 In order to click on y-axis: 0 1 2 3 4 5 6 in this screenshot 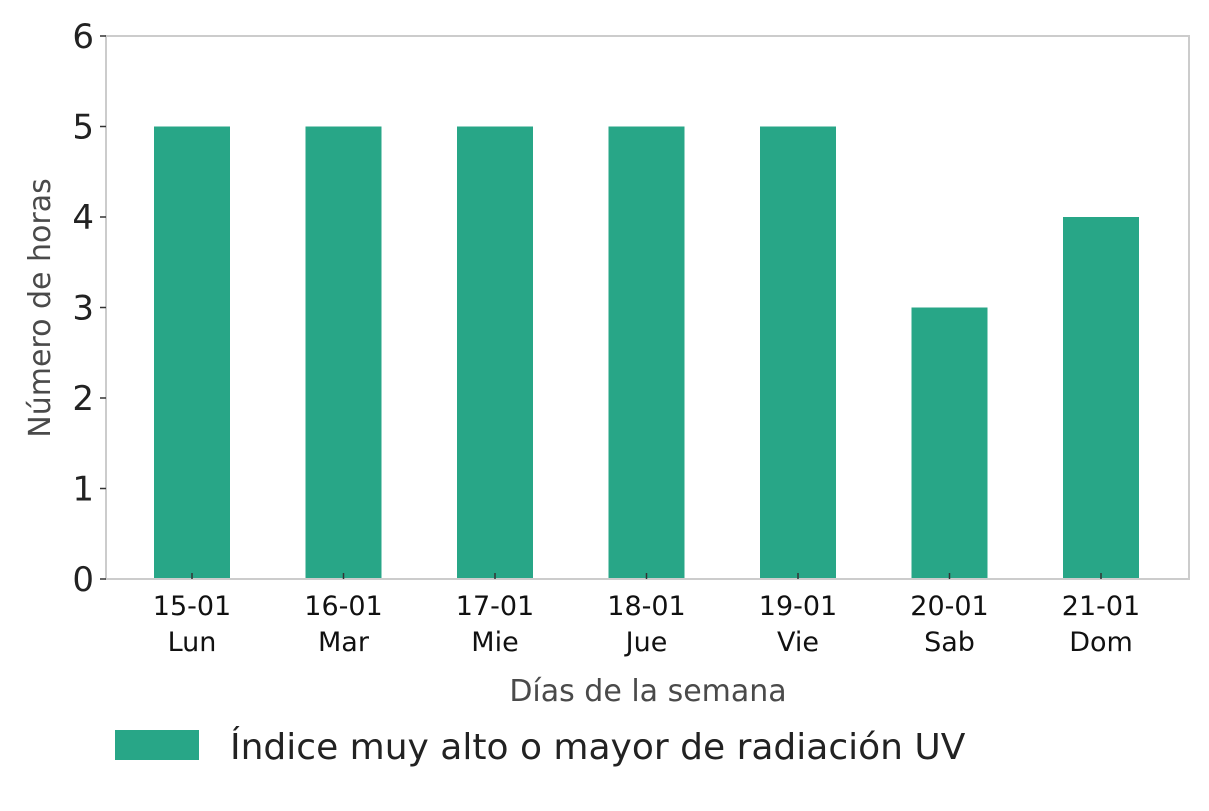, I will do `click(89, 308)`.